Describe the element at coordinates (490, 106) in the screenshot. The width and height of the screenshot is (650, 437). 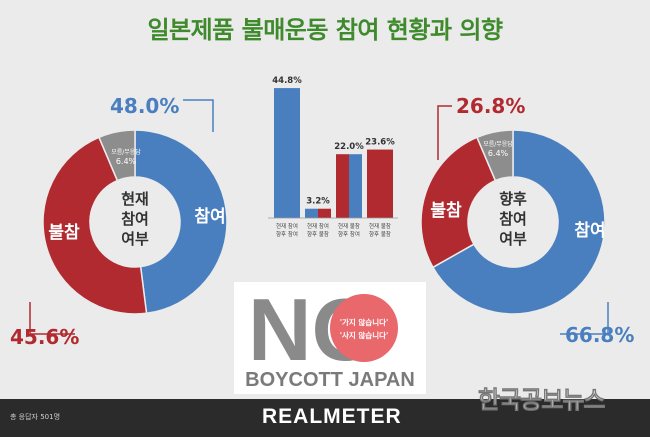
I see `value-label-non-participate: 26.8%` at that location.